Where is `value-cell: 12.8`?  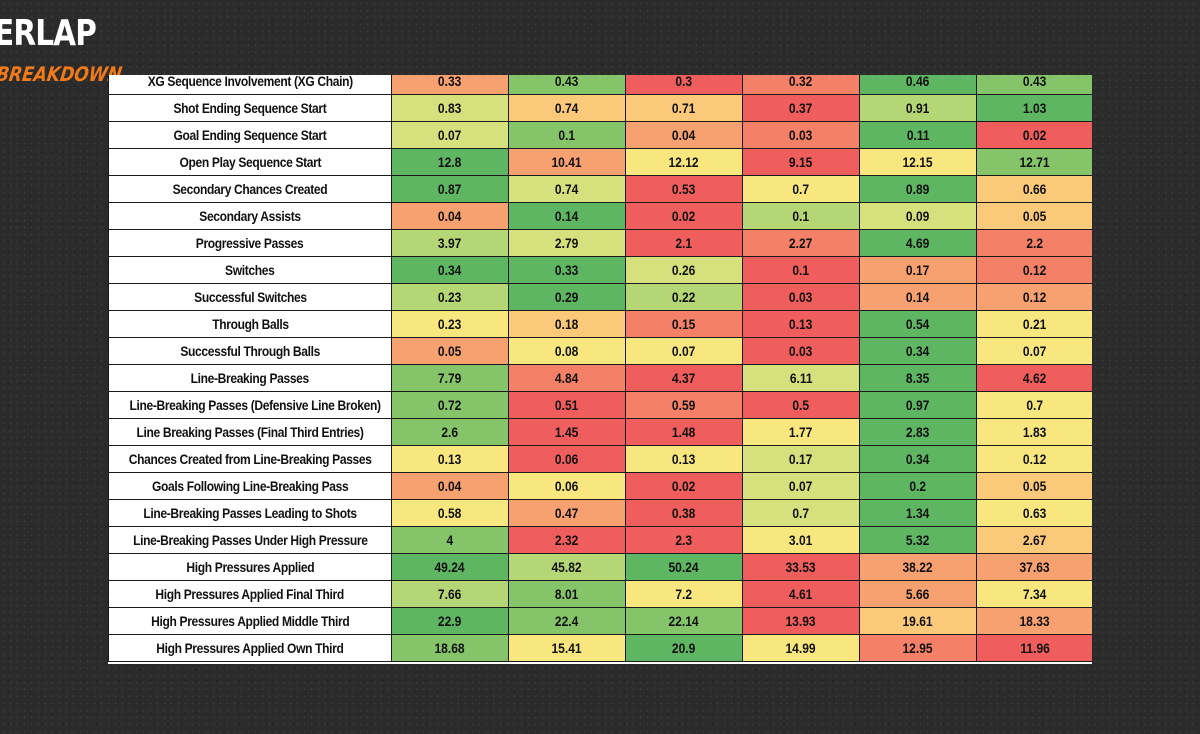
value-cell: 12.8 is located at coordinates (450, 162).